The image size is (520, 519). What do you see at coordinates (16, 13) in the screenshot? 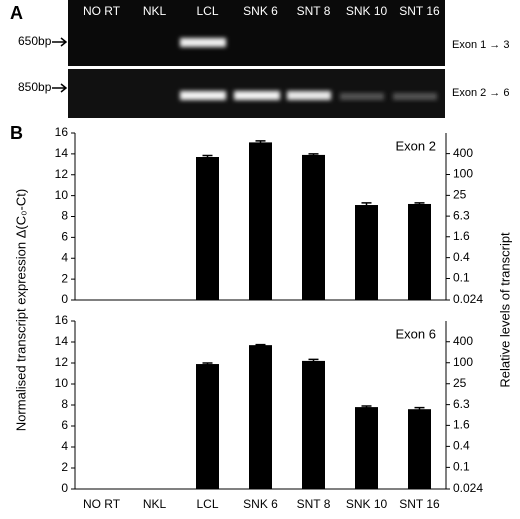
I see `panel-label: A` at bounding box center [16, 13].